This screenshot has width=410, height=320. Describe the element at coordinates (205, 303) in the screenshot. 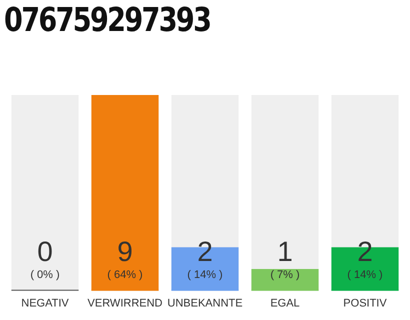

I see `x-tick-label: UNBEKANNTE` at that location.